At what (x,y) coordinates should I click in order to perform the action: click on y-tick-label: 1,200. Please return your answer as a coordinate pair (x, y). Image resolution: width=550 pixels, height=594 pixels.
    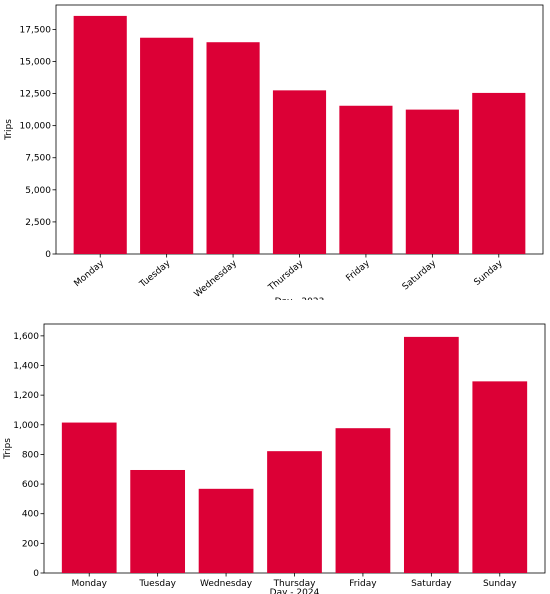
    Looking at the image, I should click on (26, 396).